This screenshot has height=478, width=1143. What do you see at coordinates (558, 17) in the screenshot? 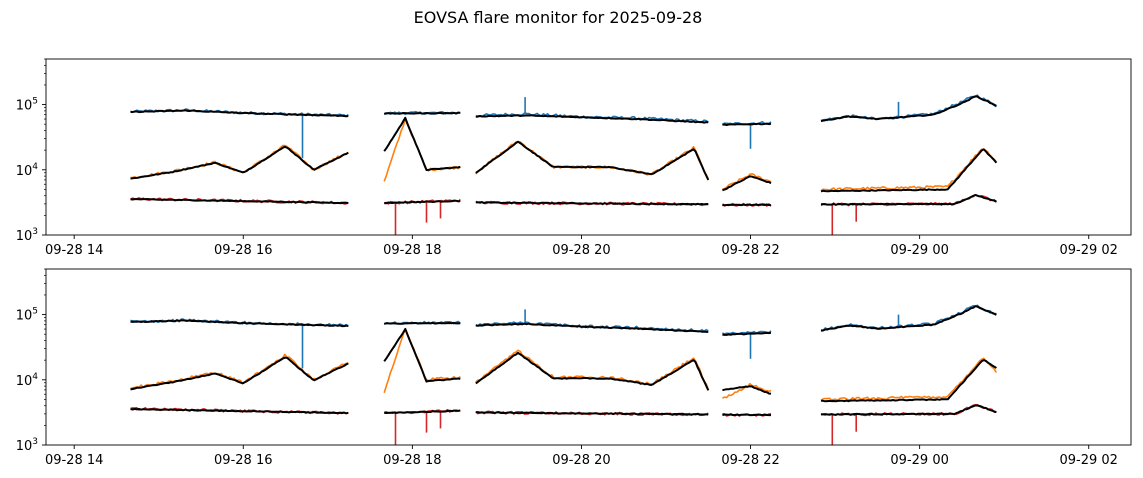
I see `figure-title: EOVSA flare monitor for 2025-09-28` at bounding box center [558, 17].